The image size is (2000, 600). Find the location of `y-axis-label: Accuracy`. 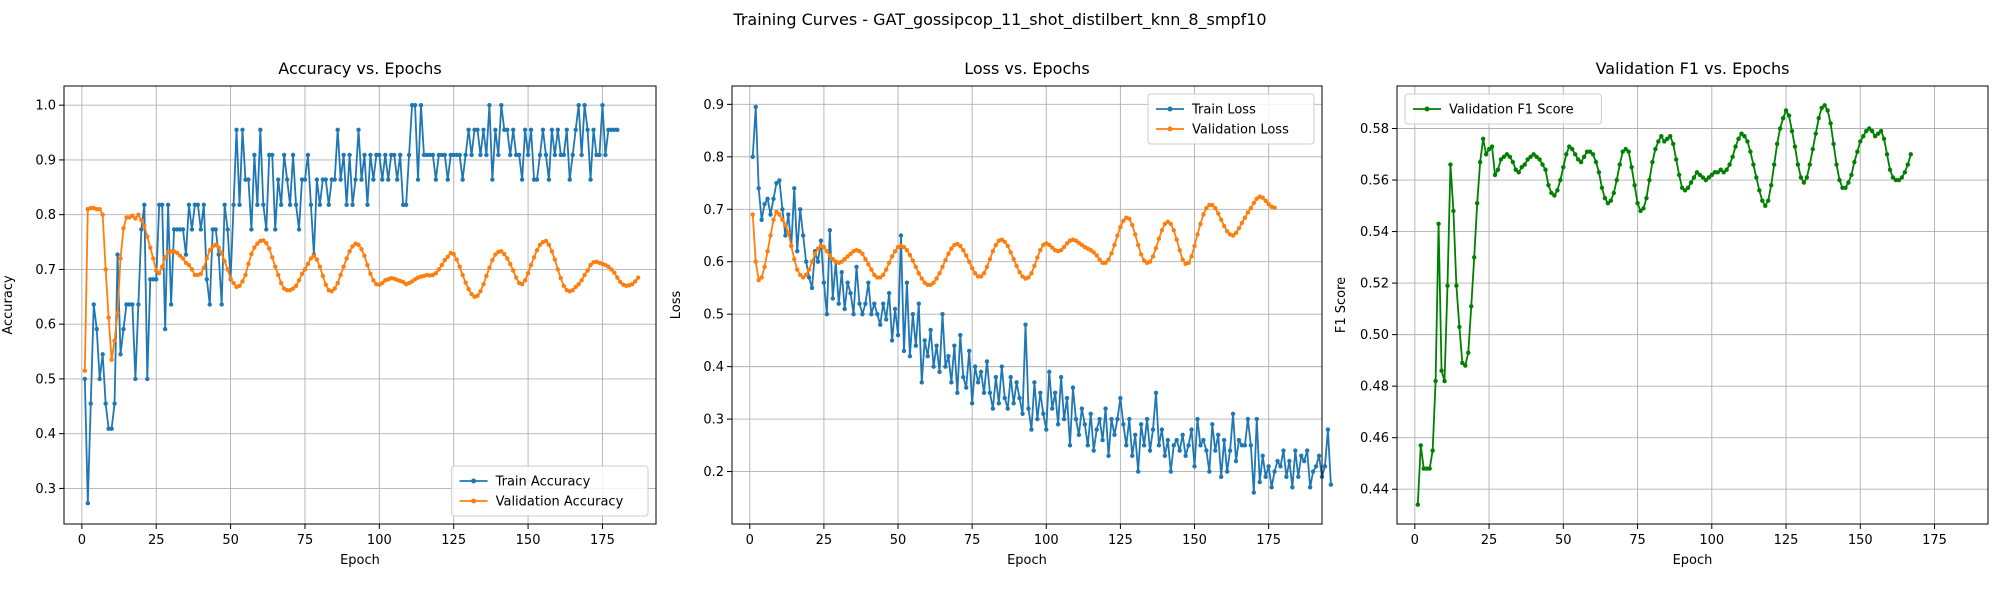

y-axis-label: Accuracy is located at coordinates (8, 305).